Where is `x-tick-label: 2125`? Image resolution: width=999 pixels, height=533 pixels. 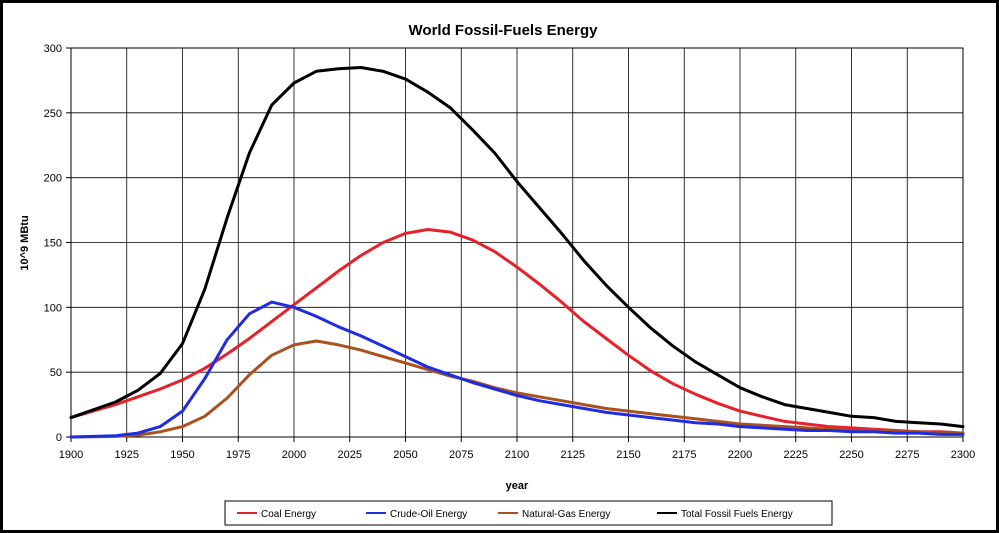
x-tick-label: 2125 is located at coordinates (573, 455).